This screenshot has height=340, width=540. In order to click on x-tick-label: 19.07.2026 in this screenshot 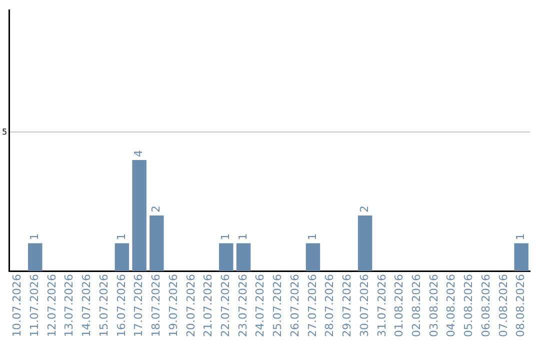, I will do `click(173, 306)`.